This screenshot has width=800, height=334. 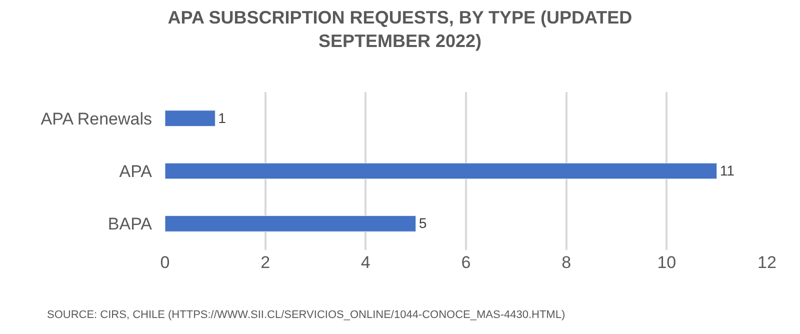 What do you see at coordinates (422, 223) in the screenshot?
I see `data-label: 5` at bounding box center [422, 223].